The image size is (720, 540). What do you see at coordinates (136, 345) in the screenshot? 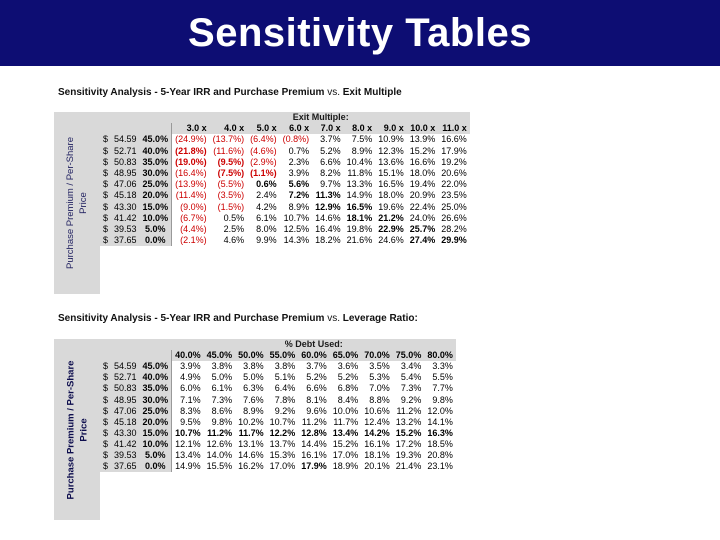
I see `header-spacer` at bounding box center [136, 345].